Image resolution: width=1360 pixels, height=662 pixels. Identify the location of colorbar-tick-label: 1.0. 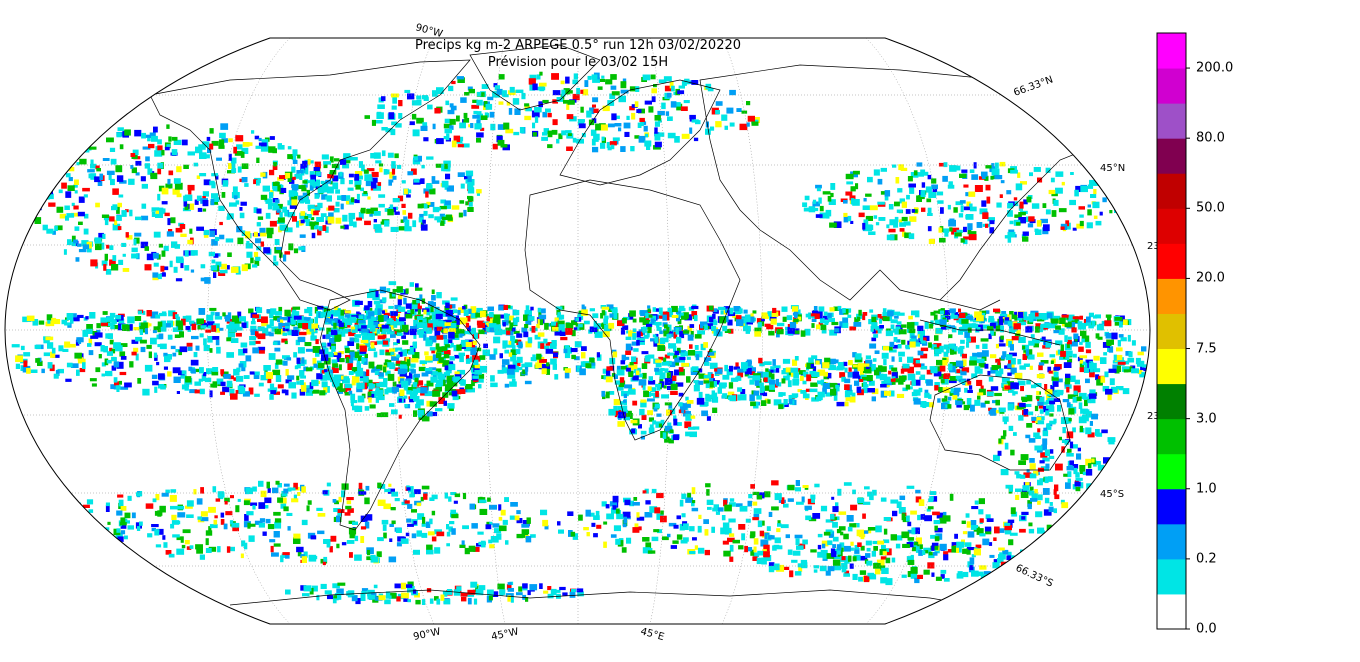
(1206, 489).